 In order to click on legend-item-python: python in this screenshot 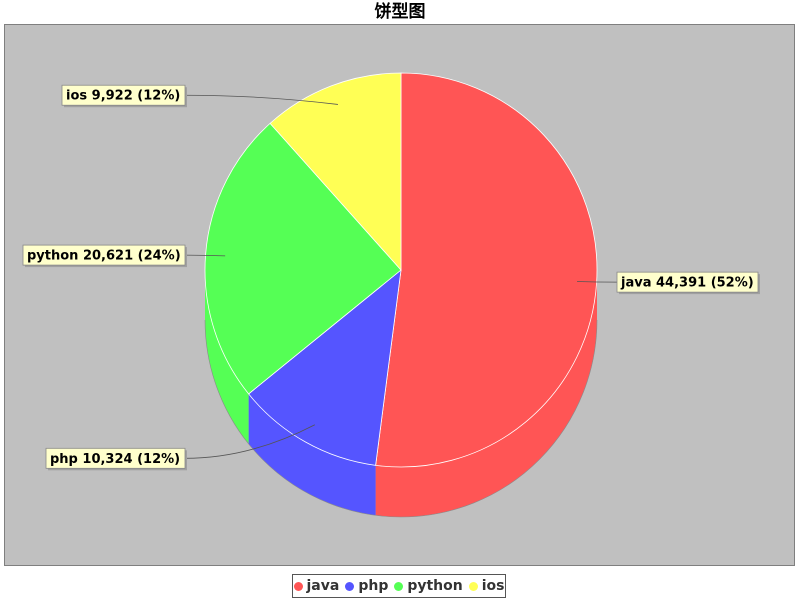, I will do `click(428, 586)`.